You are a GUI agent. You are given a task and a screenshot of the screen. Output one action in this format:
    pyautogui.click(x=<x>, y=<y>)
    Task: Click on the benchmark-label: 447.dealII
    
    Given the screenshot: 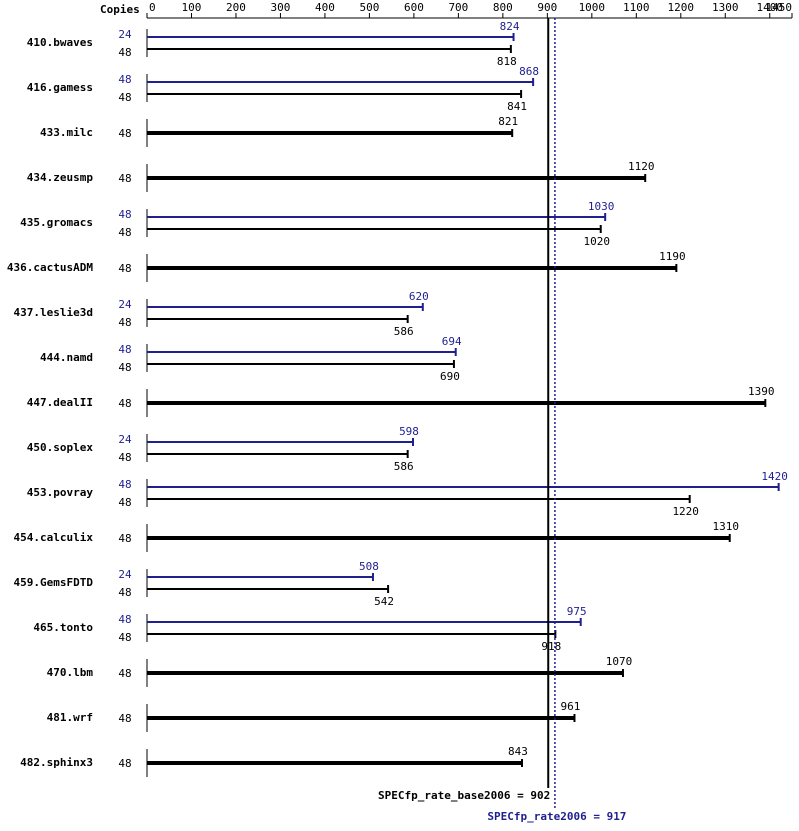 What is the action you would take?
    pyautogui.click(x=60, y=402)
    